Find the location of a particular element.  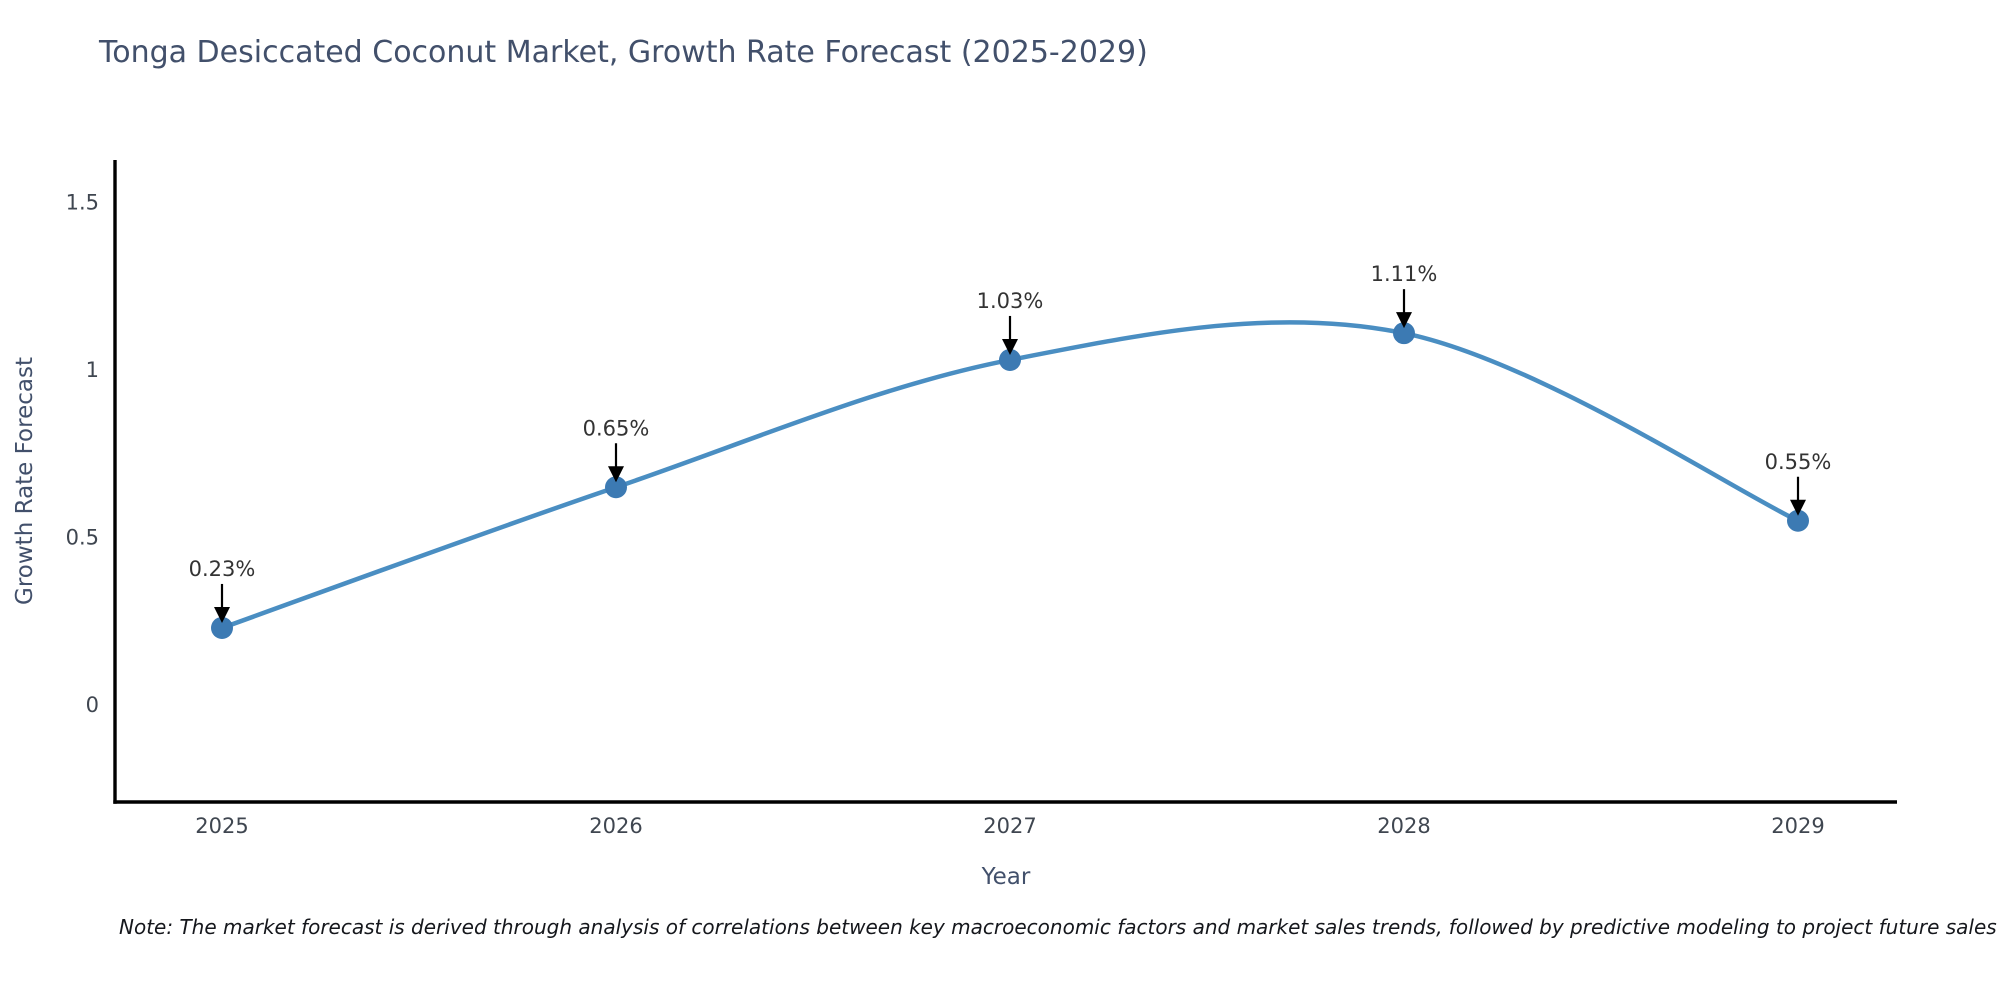

x-tick-label: 2025 is located at coordinates (221, 826).